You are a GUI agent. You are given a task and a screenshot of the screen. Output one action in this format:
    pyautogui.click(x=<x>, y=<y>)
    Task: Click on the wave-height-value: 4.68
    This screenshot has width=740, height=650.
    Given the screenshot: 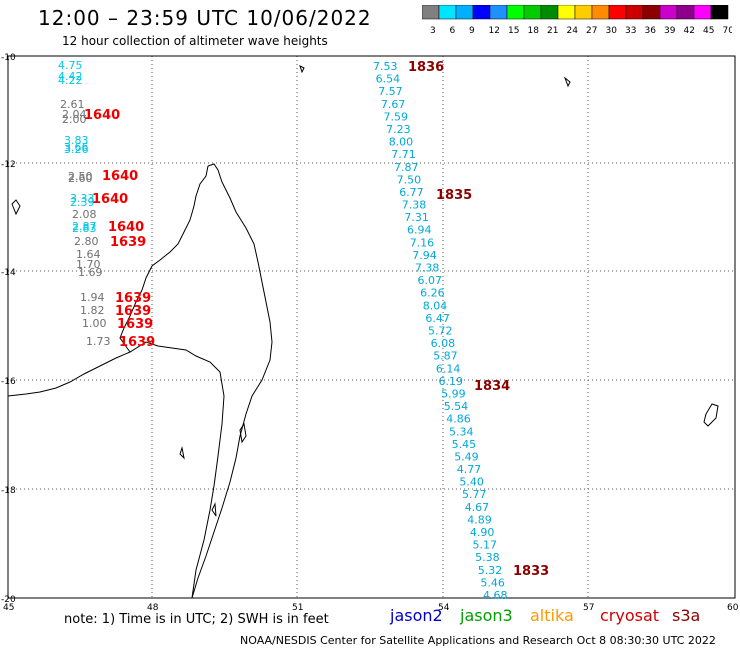 What is the action you would take?
    pyautogui.click(x=495, y=595)
    